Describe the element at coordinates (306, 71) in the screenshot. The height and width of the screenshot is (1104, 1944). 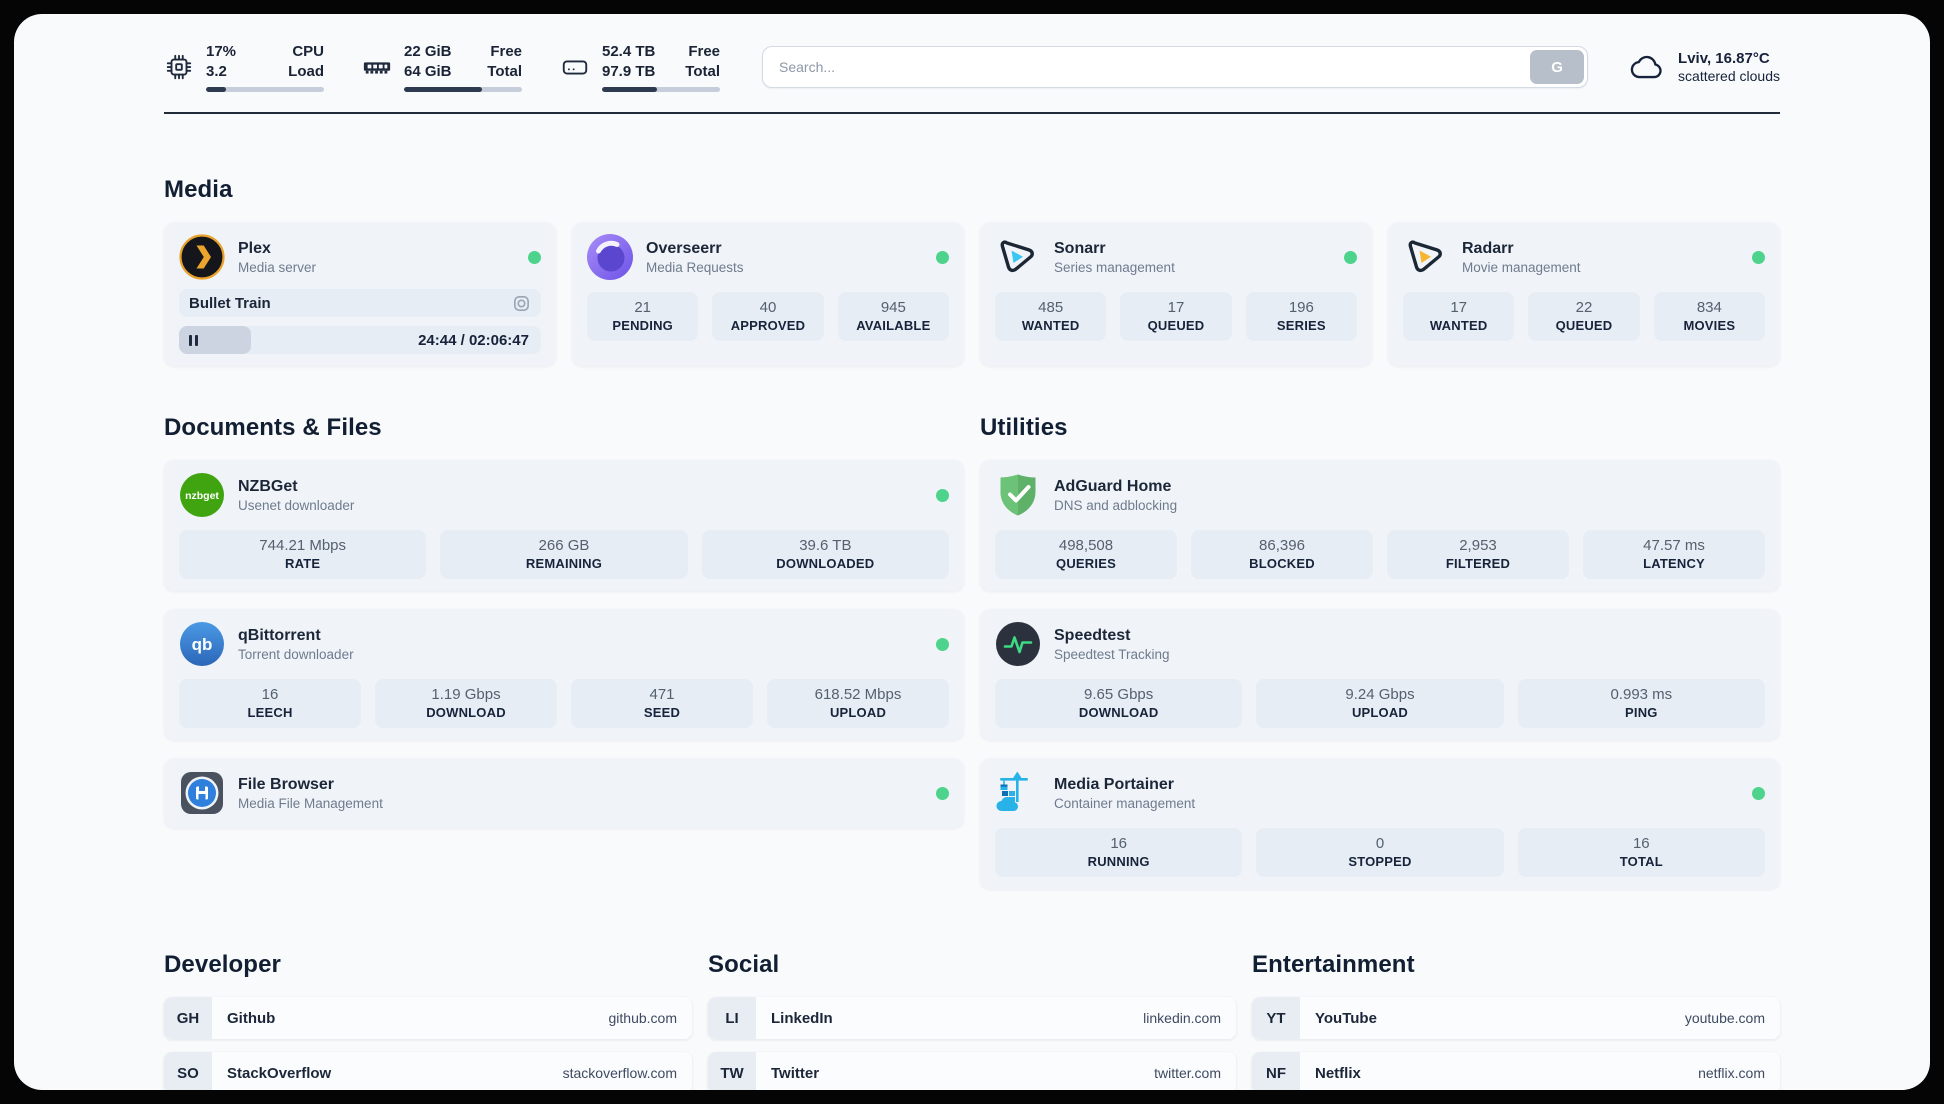
I see `cpu-label-2: Load` at that location.